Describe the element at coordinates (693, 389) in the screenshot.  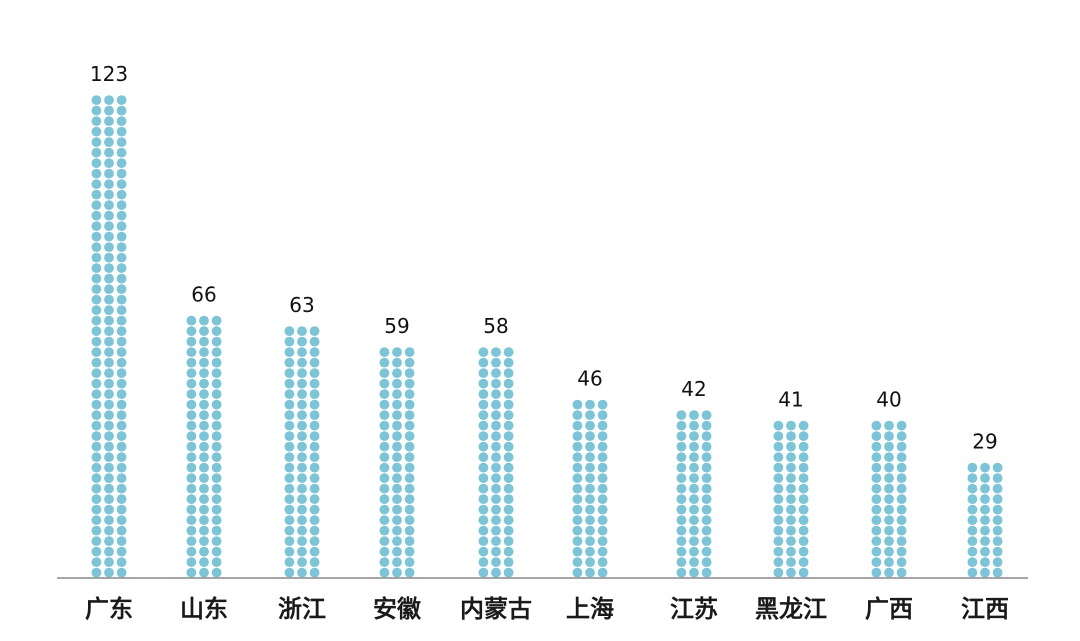
I see `value-label-江苏: 42` at that location.